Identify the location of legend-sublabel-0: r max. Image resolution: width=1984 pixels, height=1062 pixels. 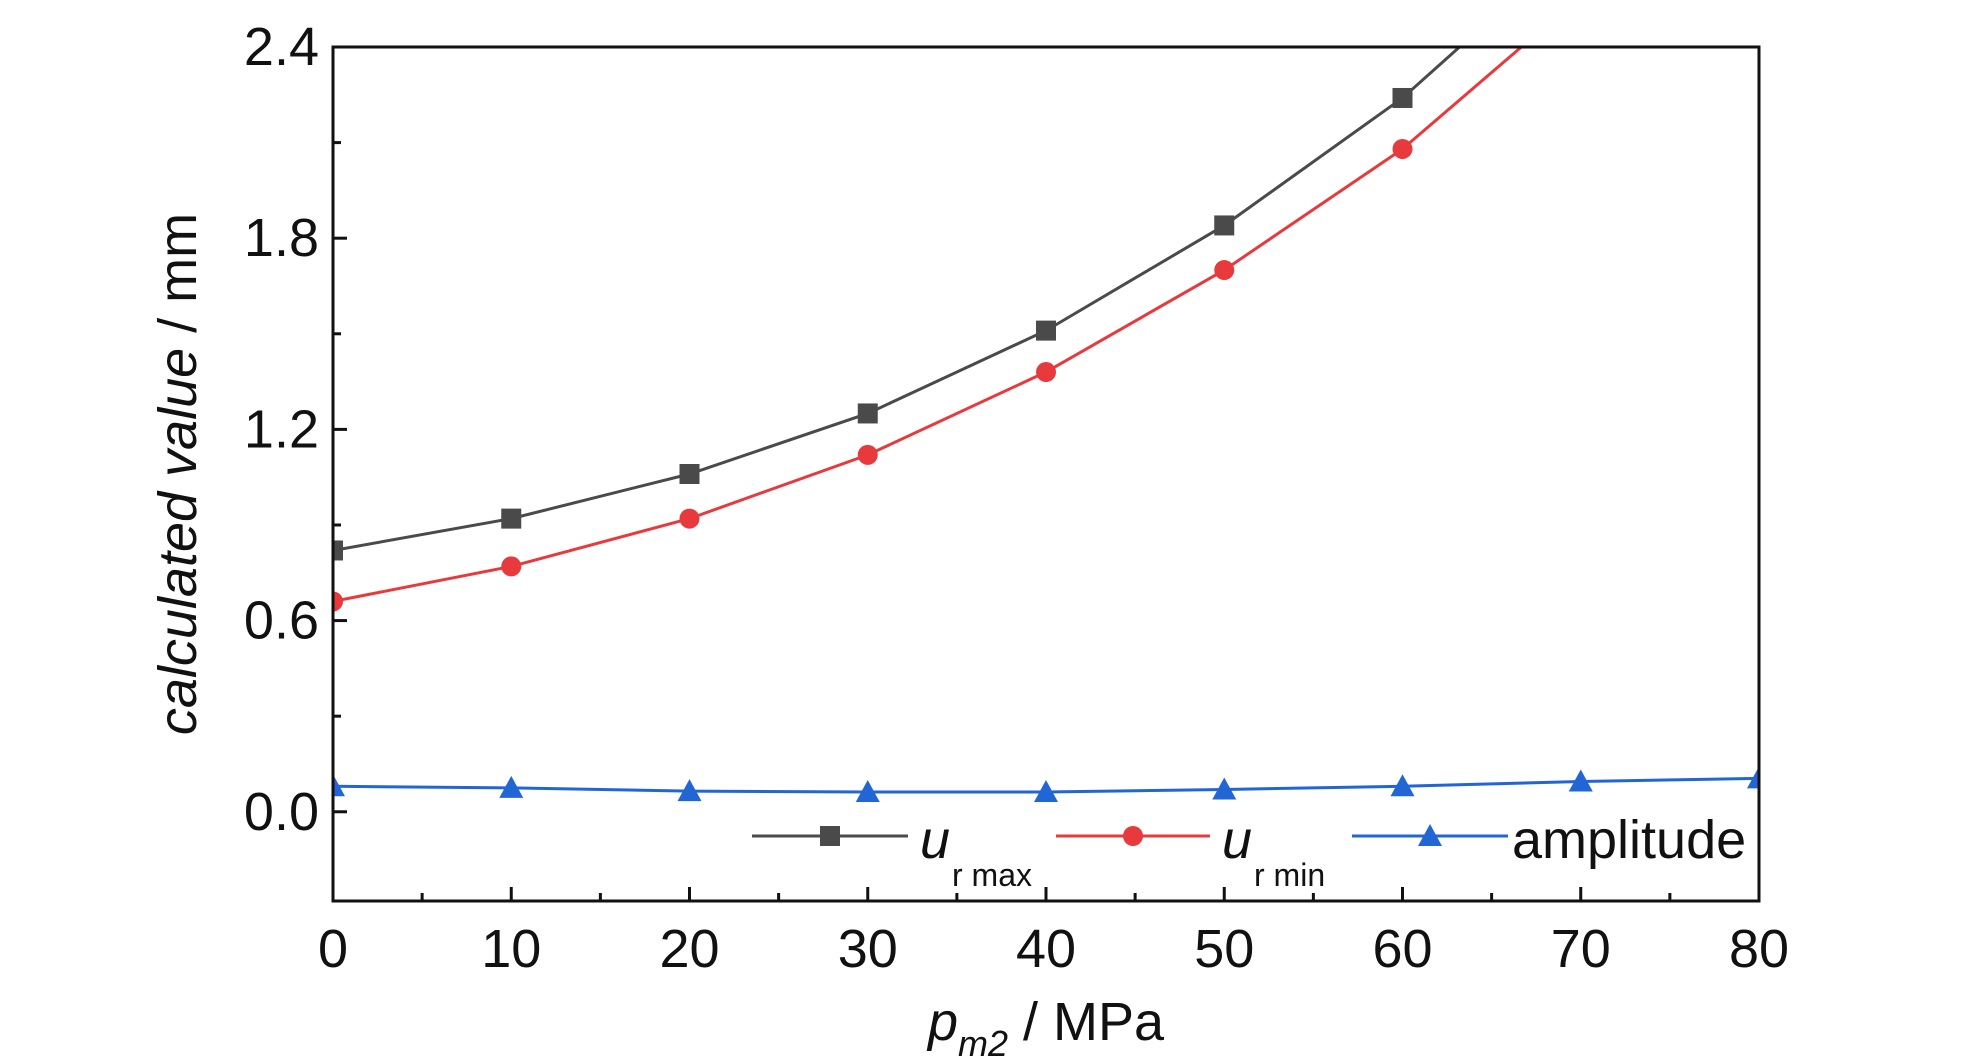
(992, 875).